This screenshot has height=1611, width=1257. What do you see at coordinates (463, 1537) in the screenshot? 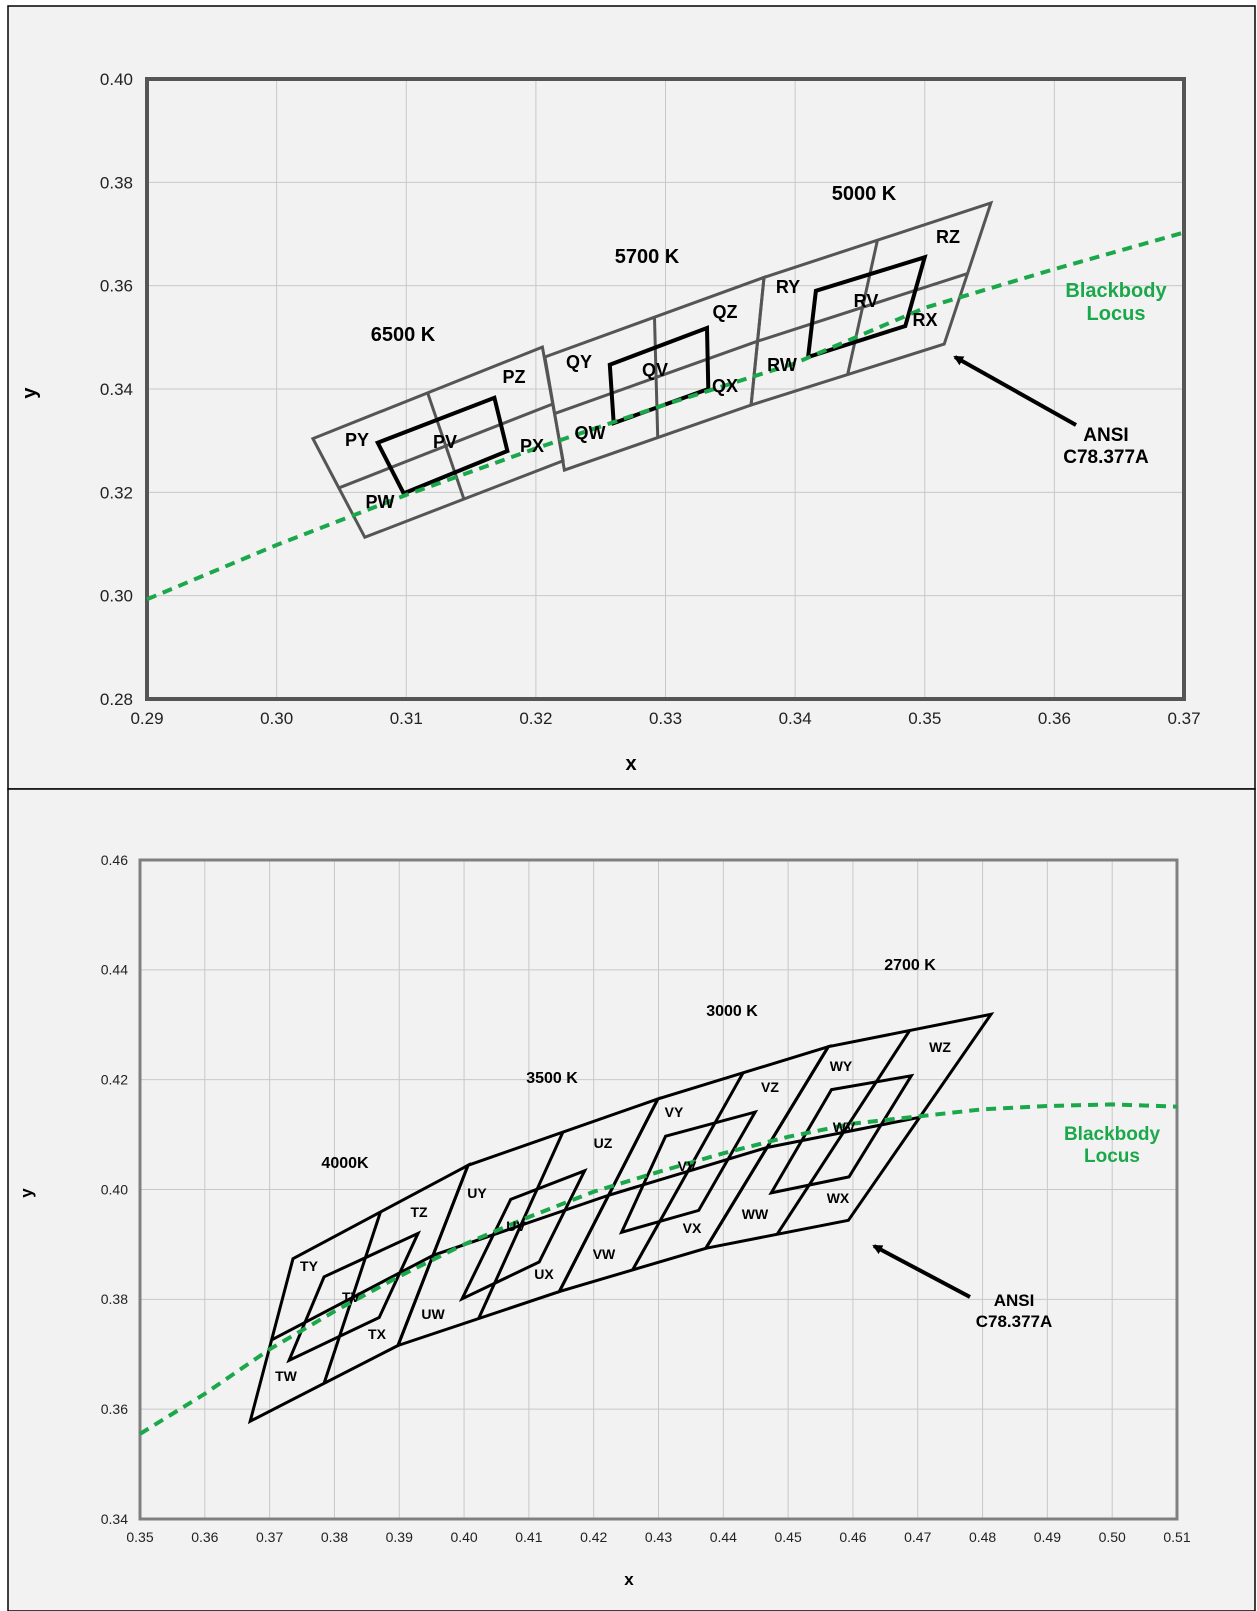
I see `x-tick-label: 0.40` at bounding box center [463, 1537].